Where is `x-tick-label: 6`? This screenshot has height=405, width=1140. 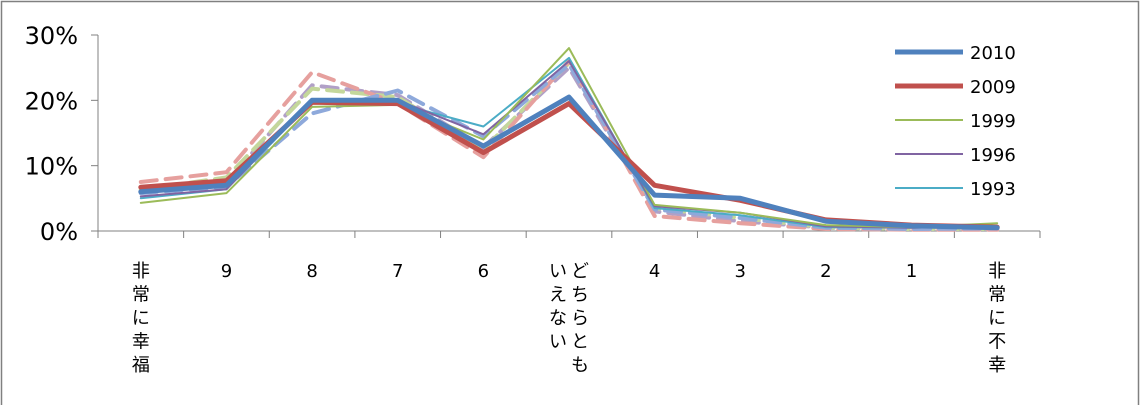 x-tick-label: 6 is located at coordinates (483, 271).